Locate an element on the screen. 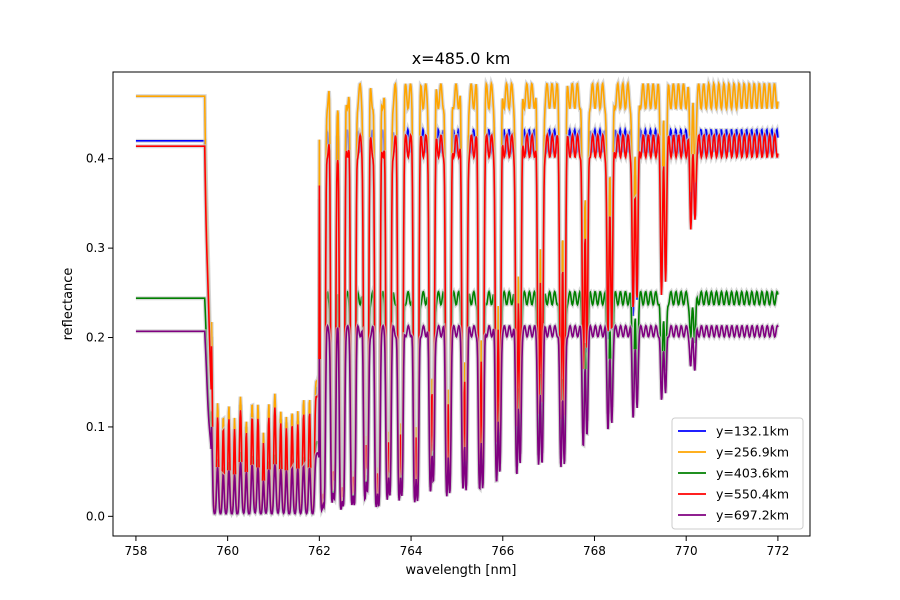 This screenshot has width=900, height=600. y-tick-label-1: 0.1 is located at coordinates (95, 427).